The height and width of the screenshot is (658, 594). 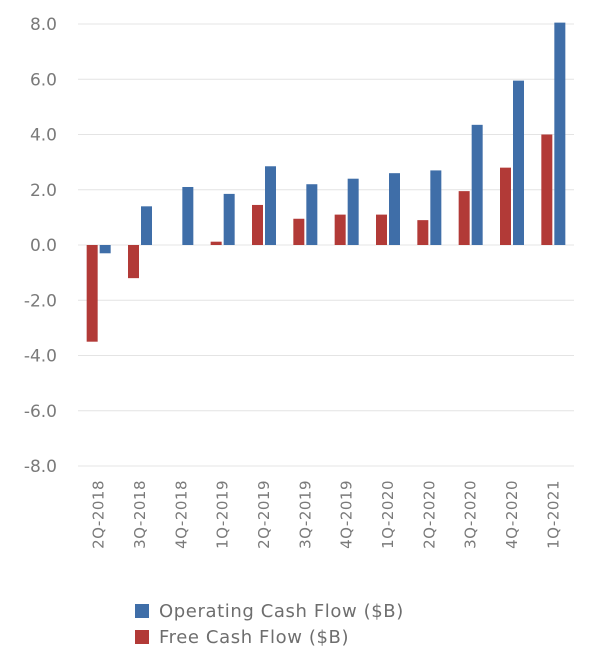 I want to click on x-tick-label: 1Q-2021, so click(x=553, y=514).